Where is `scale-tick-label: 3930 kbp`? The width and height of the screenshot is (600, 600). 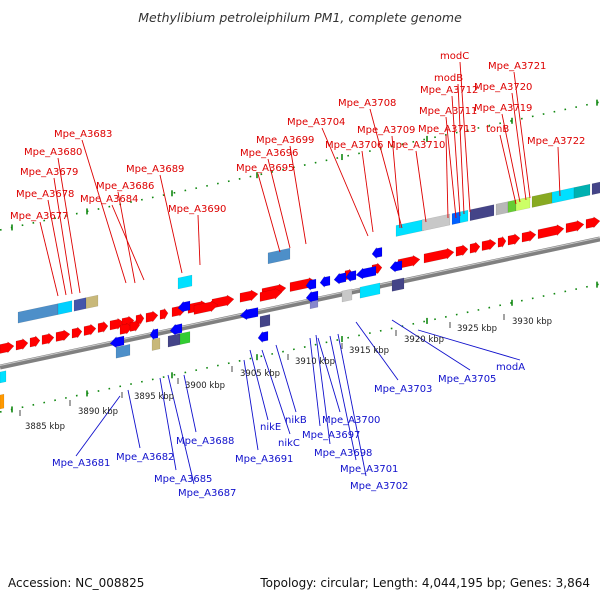 scale-tick-label: 3930 kbp is located at coordinates (532, 322).